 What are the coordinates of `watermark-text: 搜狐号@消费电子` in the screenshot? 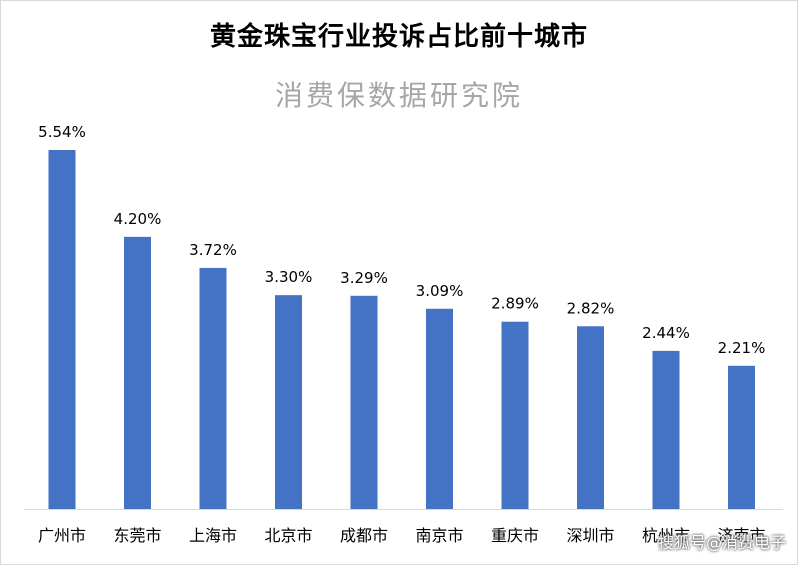 It's located at (721, 542).